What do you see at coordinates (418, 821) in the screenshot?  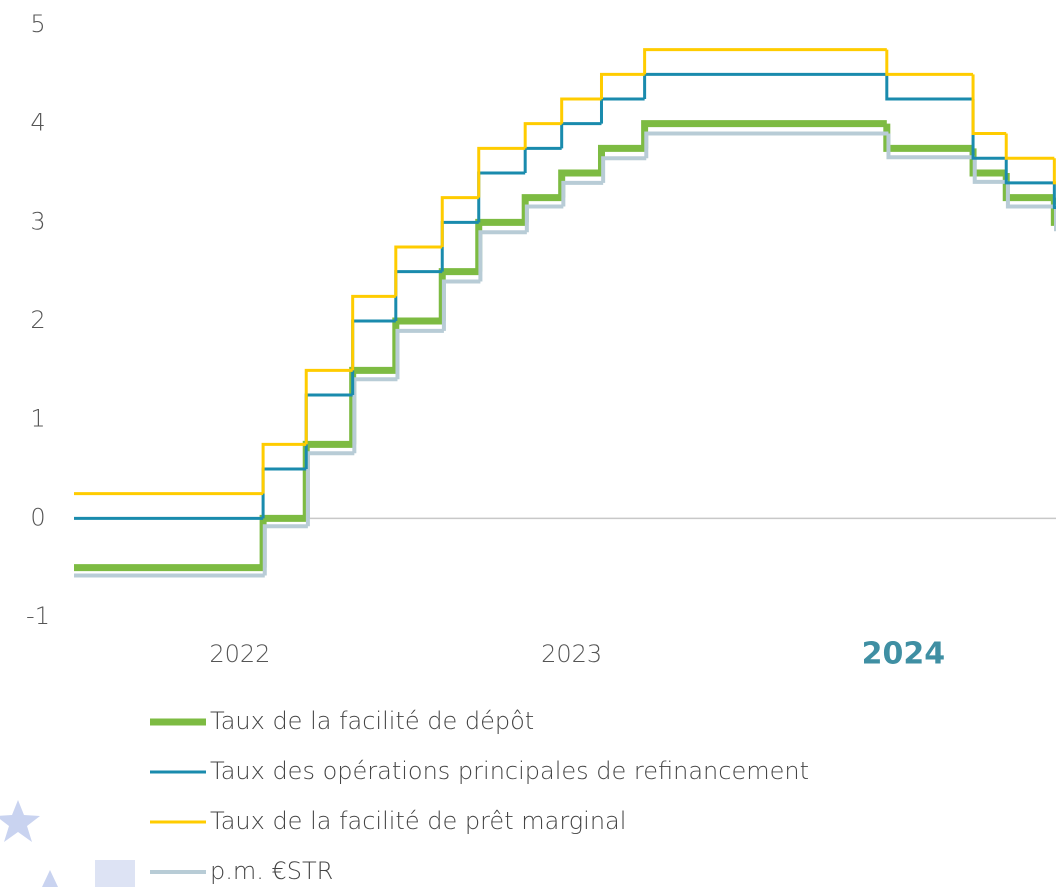 I see `legend-label: Taux de la facilité de prêt marginal` at bounding box center [418, 821].